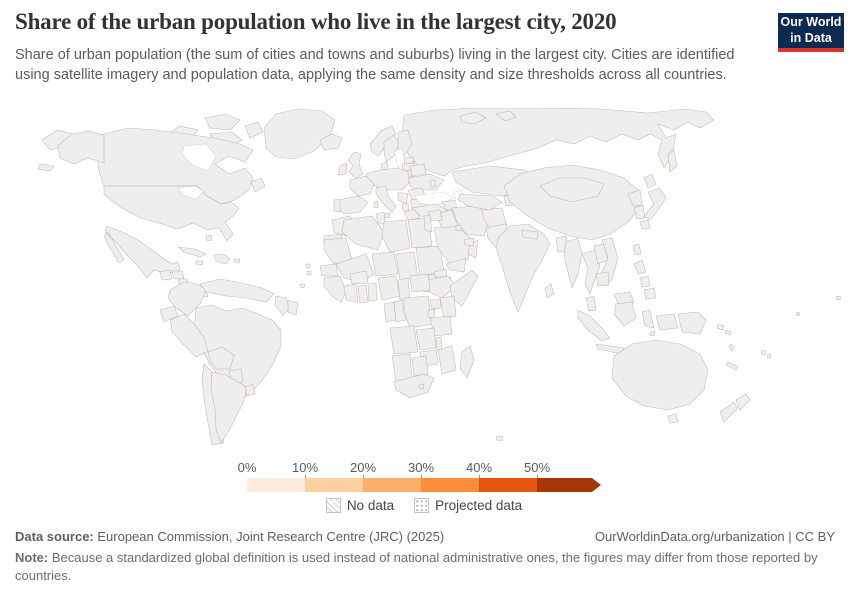 This screenshot has width=850, height=600. I want to click on country-usa, so click(171, 213).